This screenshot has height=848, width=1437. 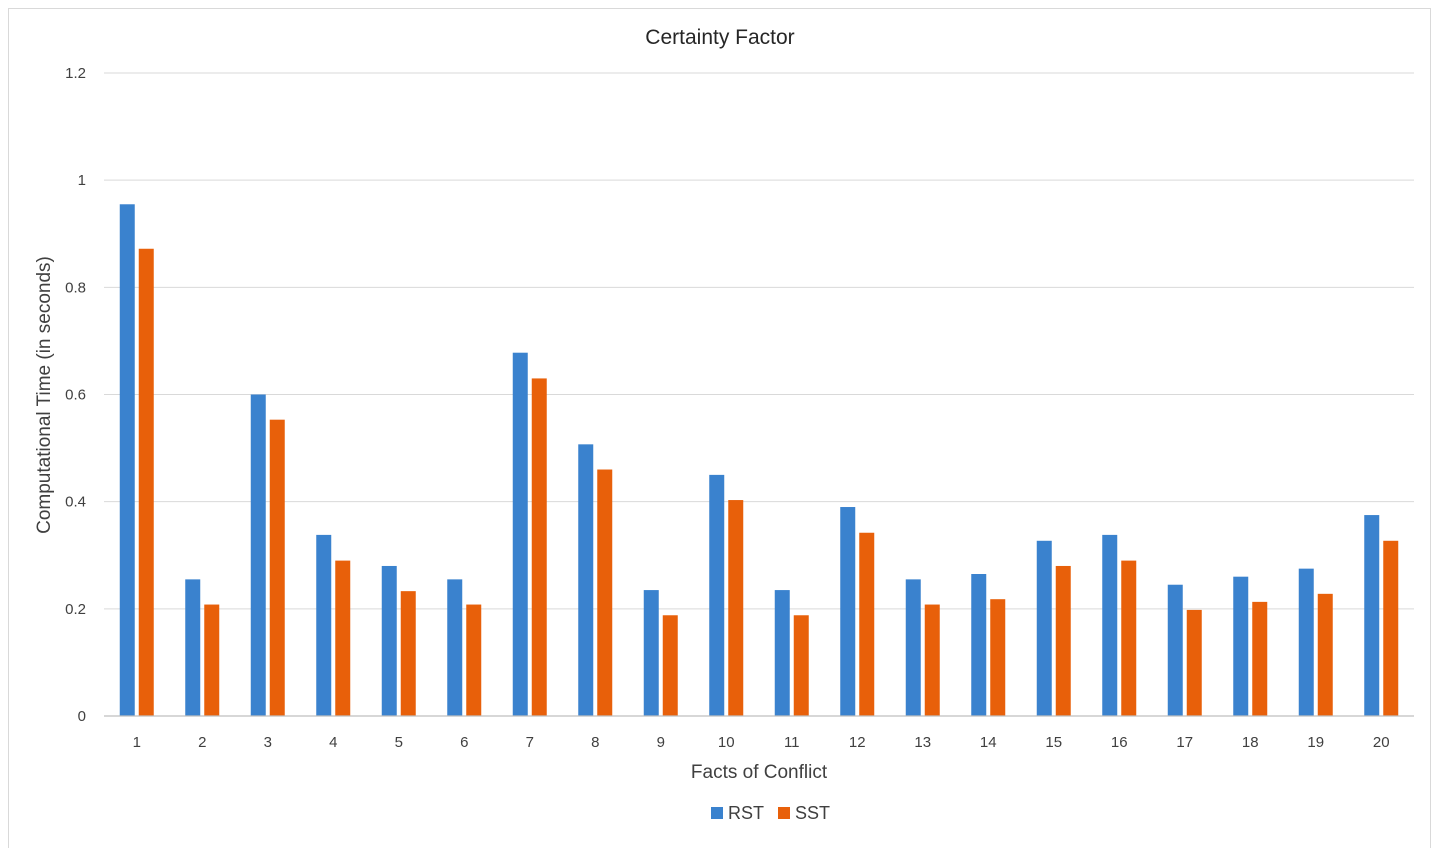 I want to click on y-tick-label: 0.8, so click(x=75, y=287).